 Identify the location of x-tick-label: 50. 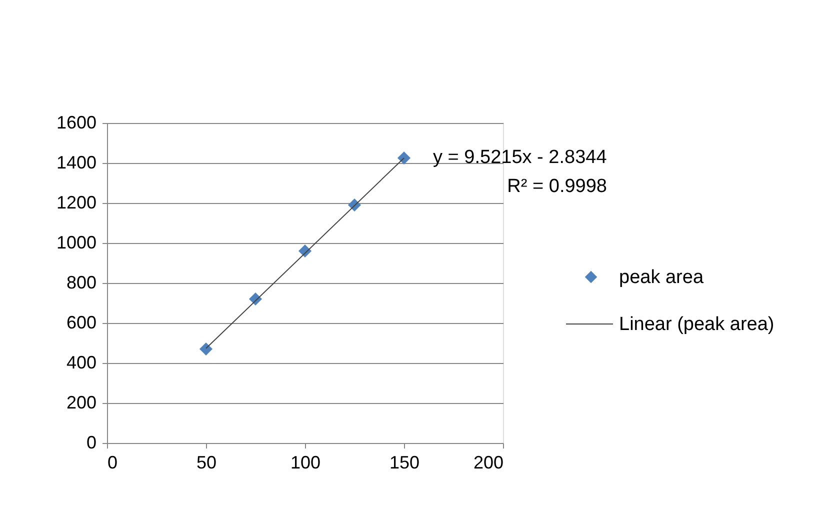
(206, 462).